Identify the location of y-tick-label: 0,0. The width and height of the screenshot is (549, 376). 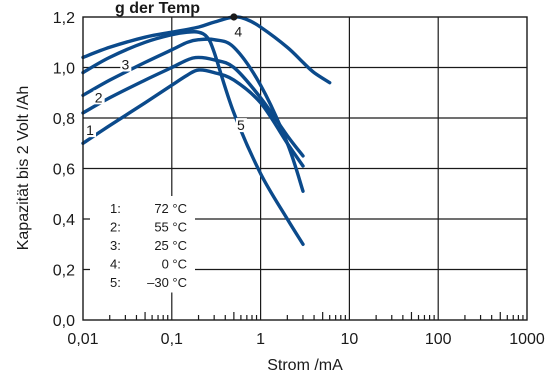
(64, 321).